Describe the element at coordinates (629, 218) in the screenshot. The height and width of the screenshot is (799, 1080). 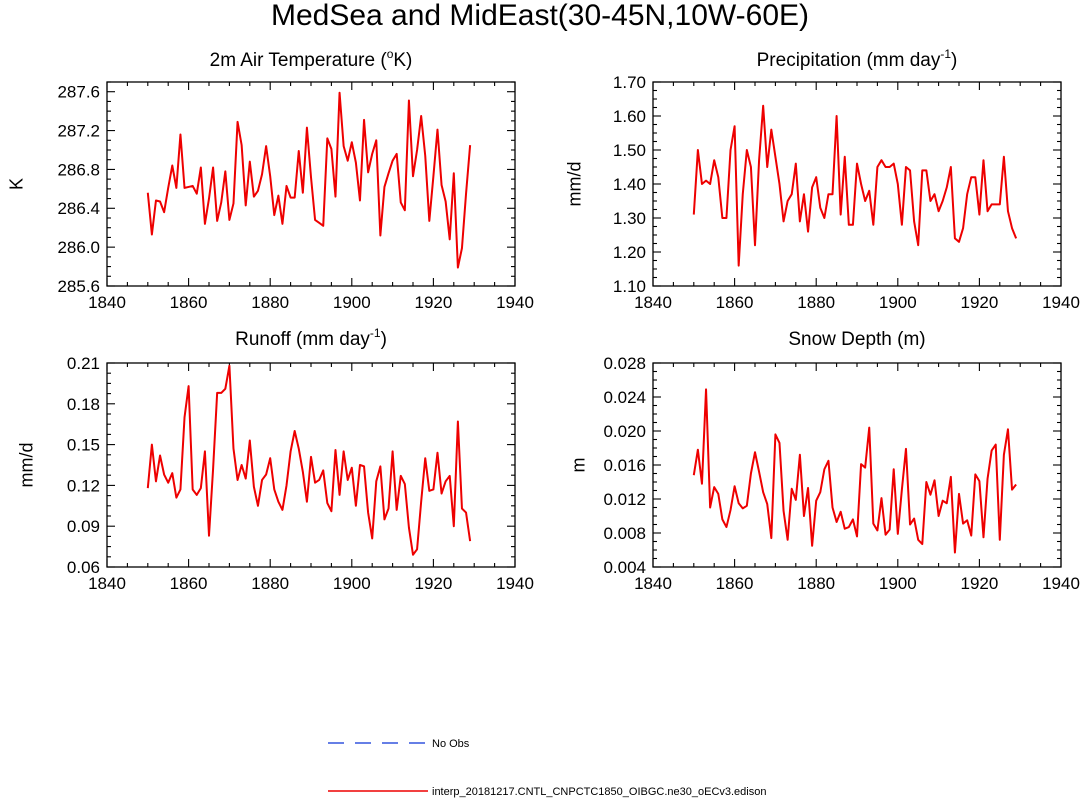
I see `y-tick-label: 1.30` at that location.